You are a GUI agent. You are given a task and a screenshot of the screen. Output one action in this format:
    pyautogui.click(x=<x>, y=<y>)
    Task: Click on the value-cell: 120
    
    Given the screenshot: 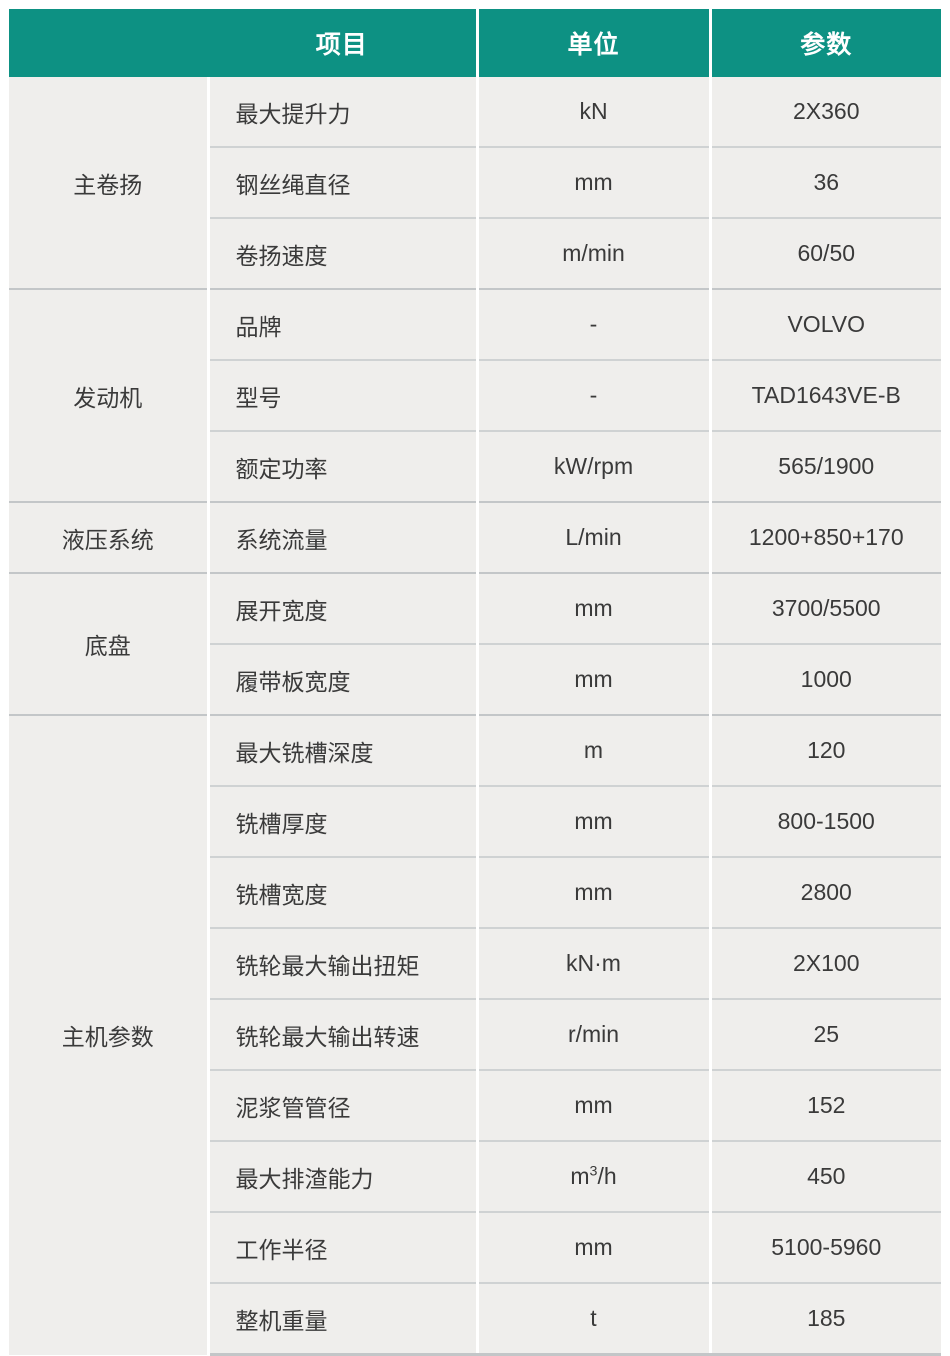 What is the action you would take?
    pyautogui.click(x=825, y=750)
    